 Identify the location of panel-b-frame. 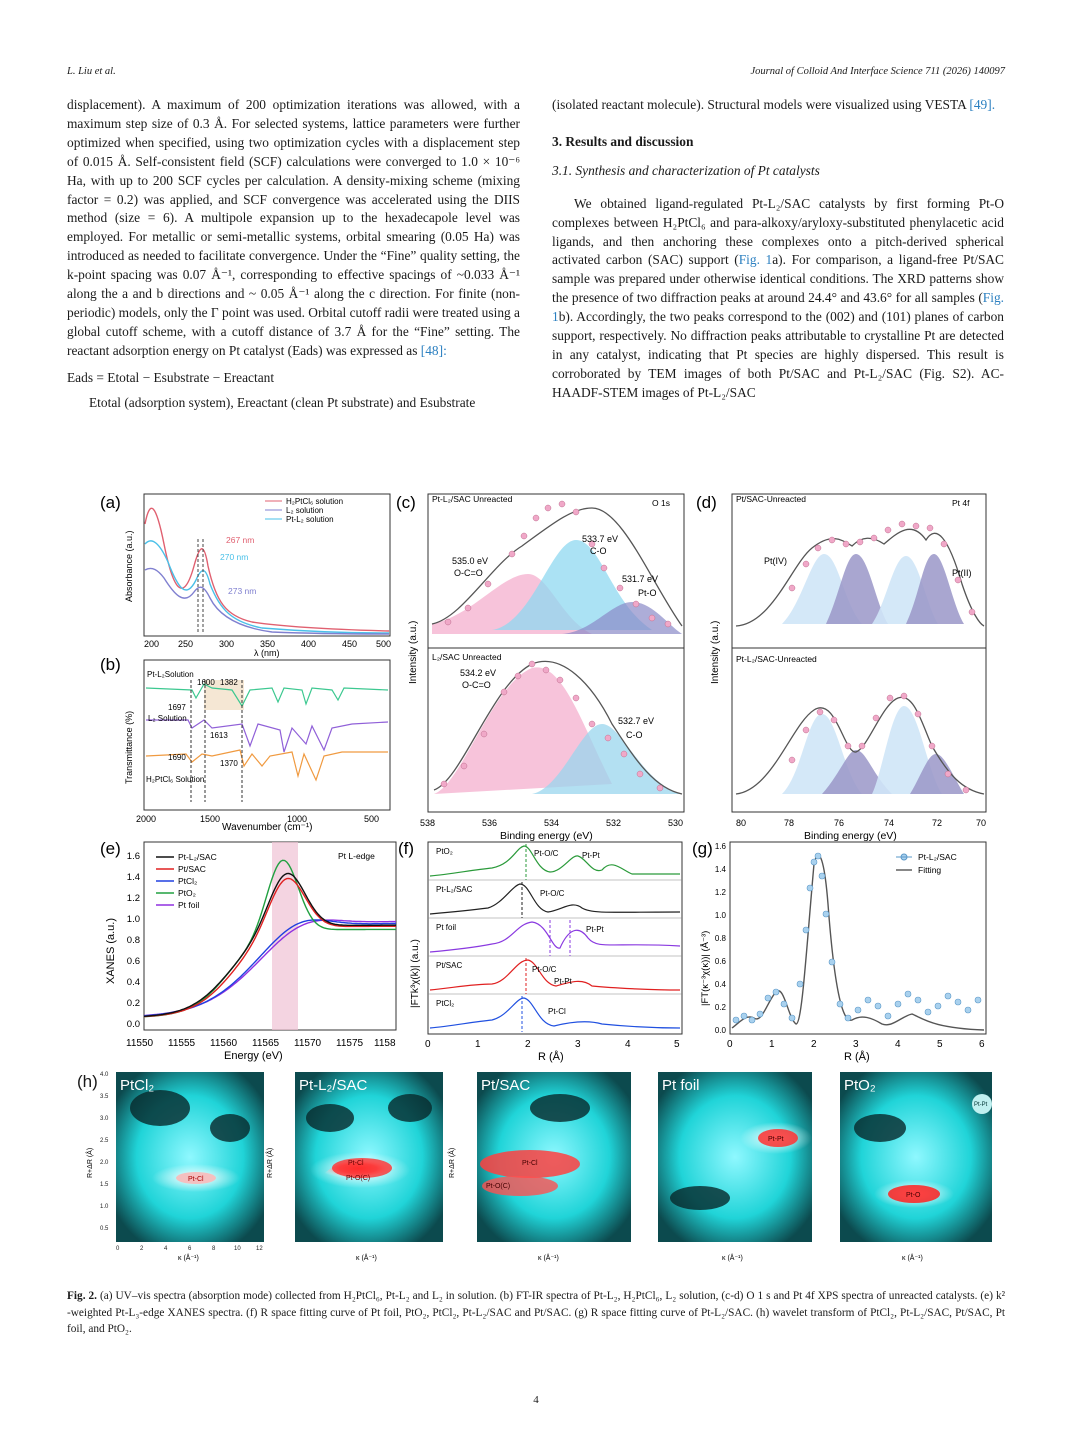
(267, 735).